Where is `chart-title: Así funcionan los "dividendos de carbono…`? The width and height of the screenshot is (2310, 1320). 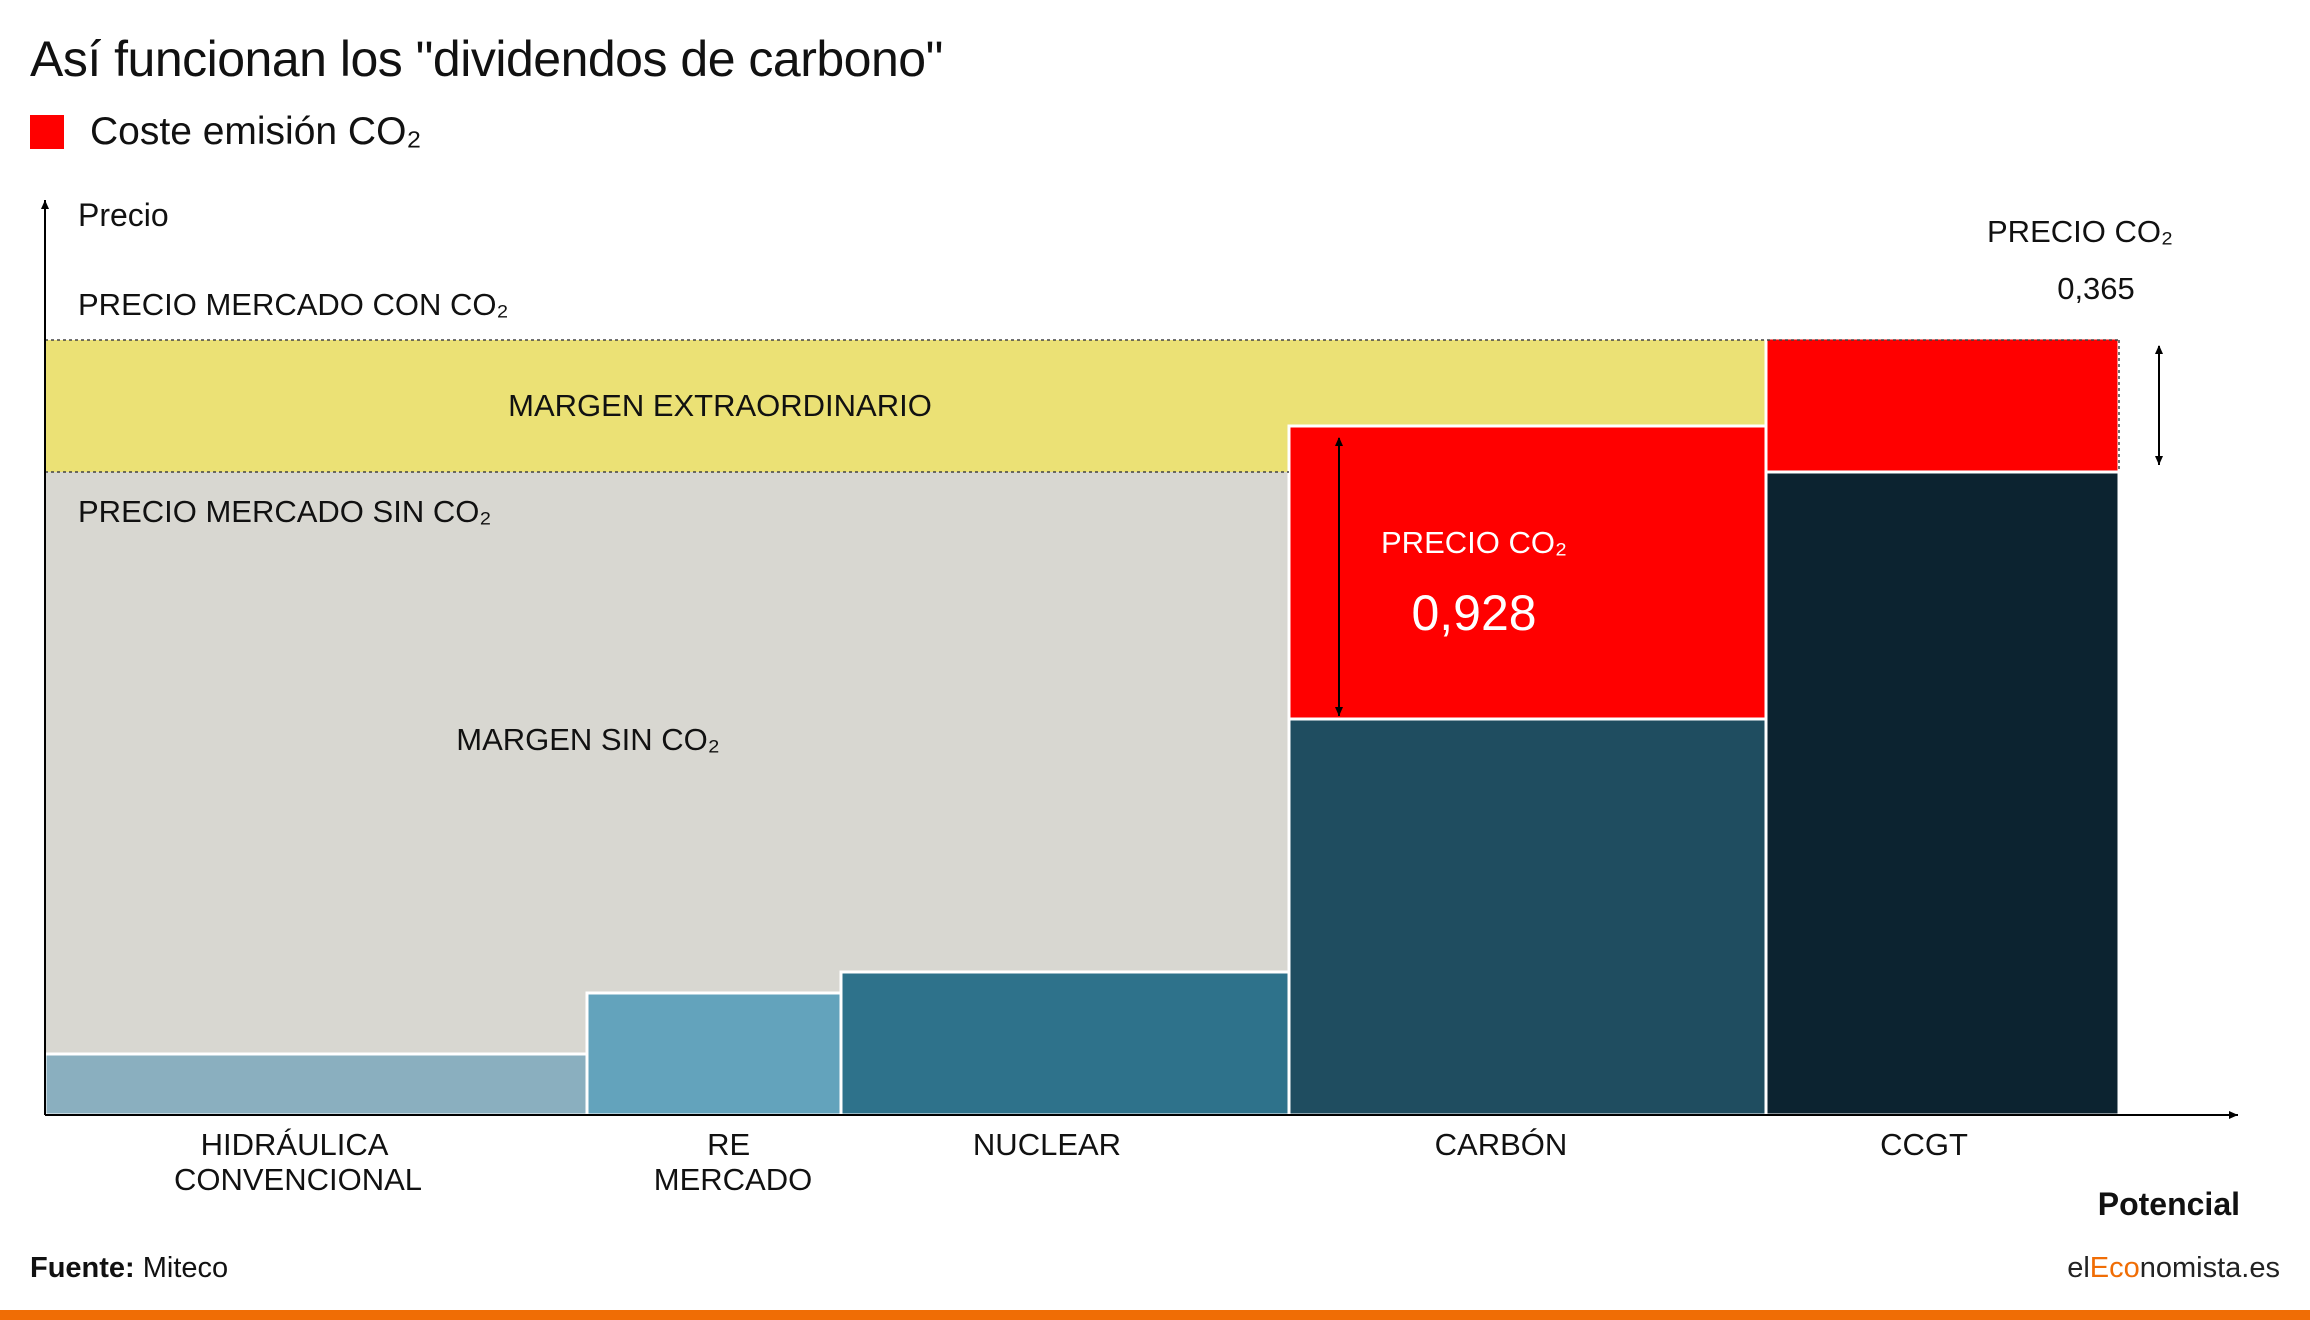
chart-title: Así funcionan los "dividendos de carbono… is located at coordinates (486, 59).